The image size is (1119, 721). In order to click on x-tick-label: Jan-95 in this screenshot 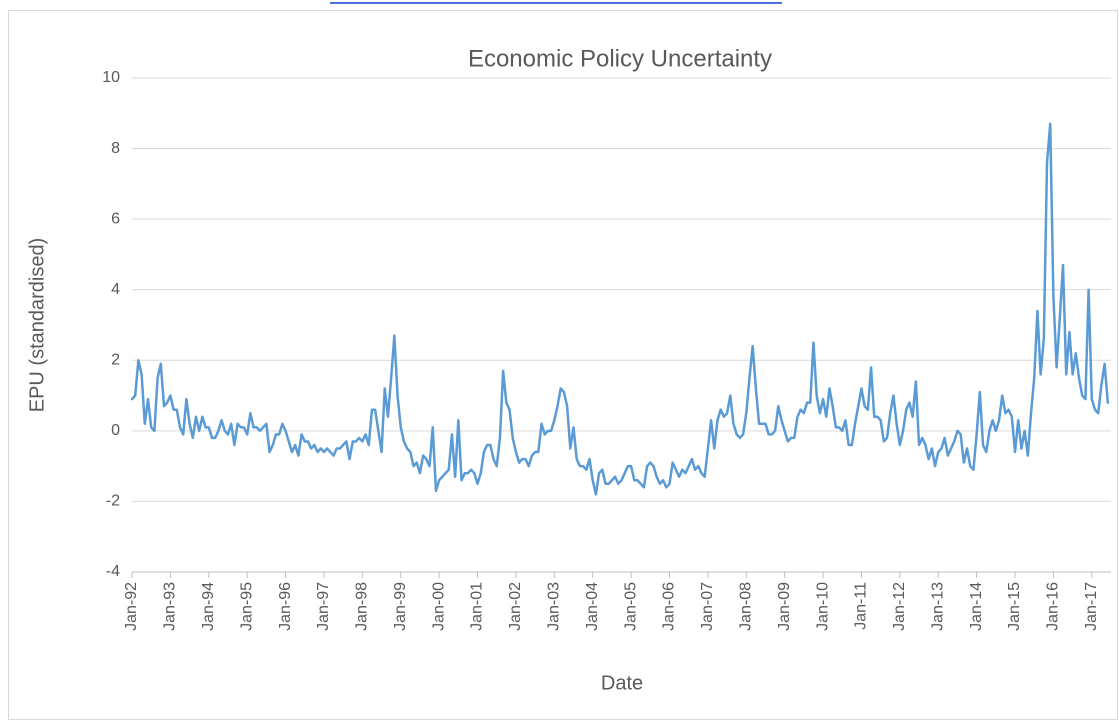, I will do `click(246, 606)`.